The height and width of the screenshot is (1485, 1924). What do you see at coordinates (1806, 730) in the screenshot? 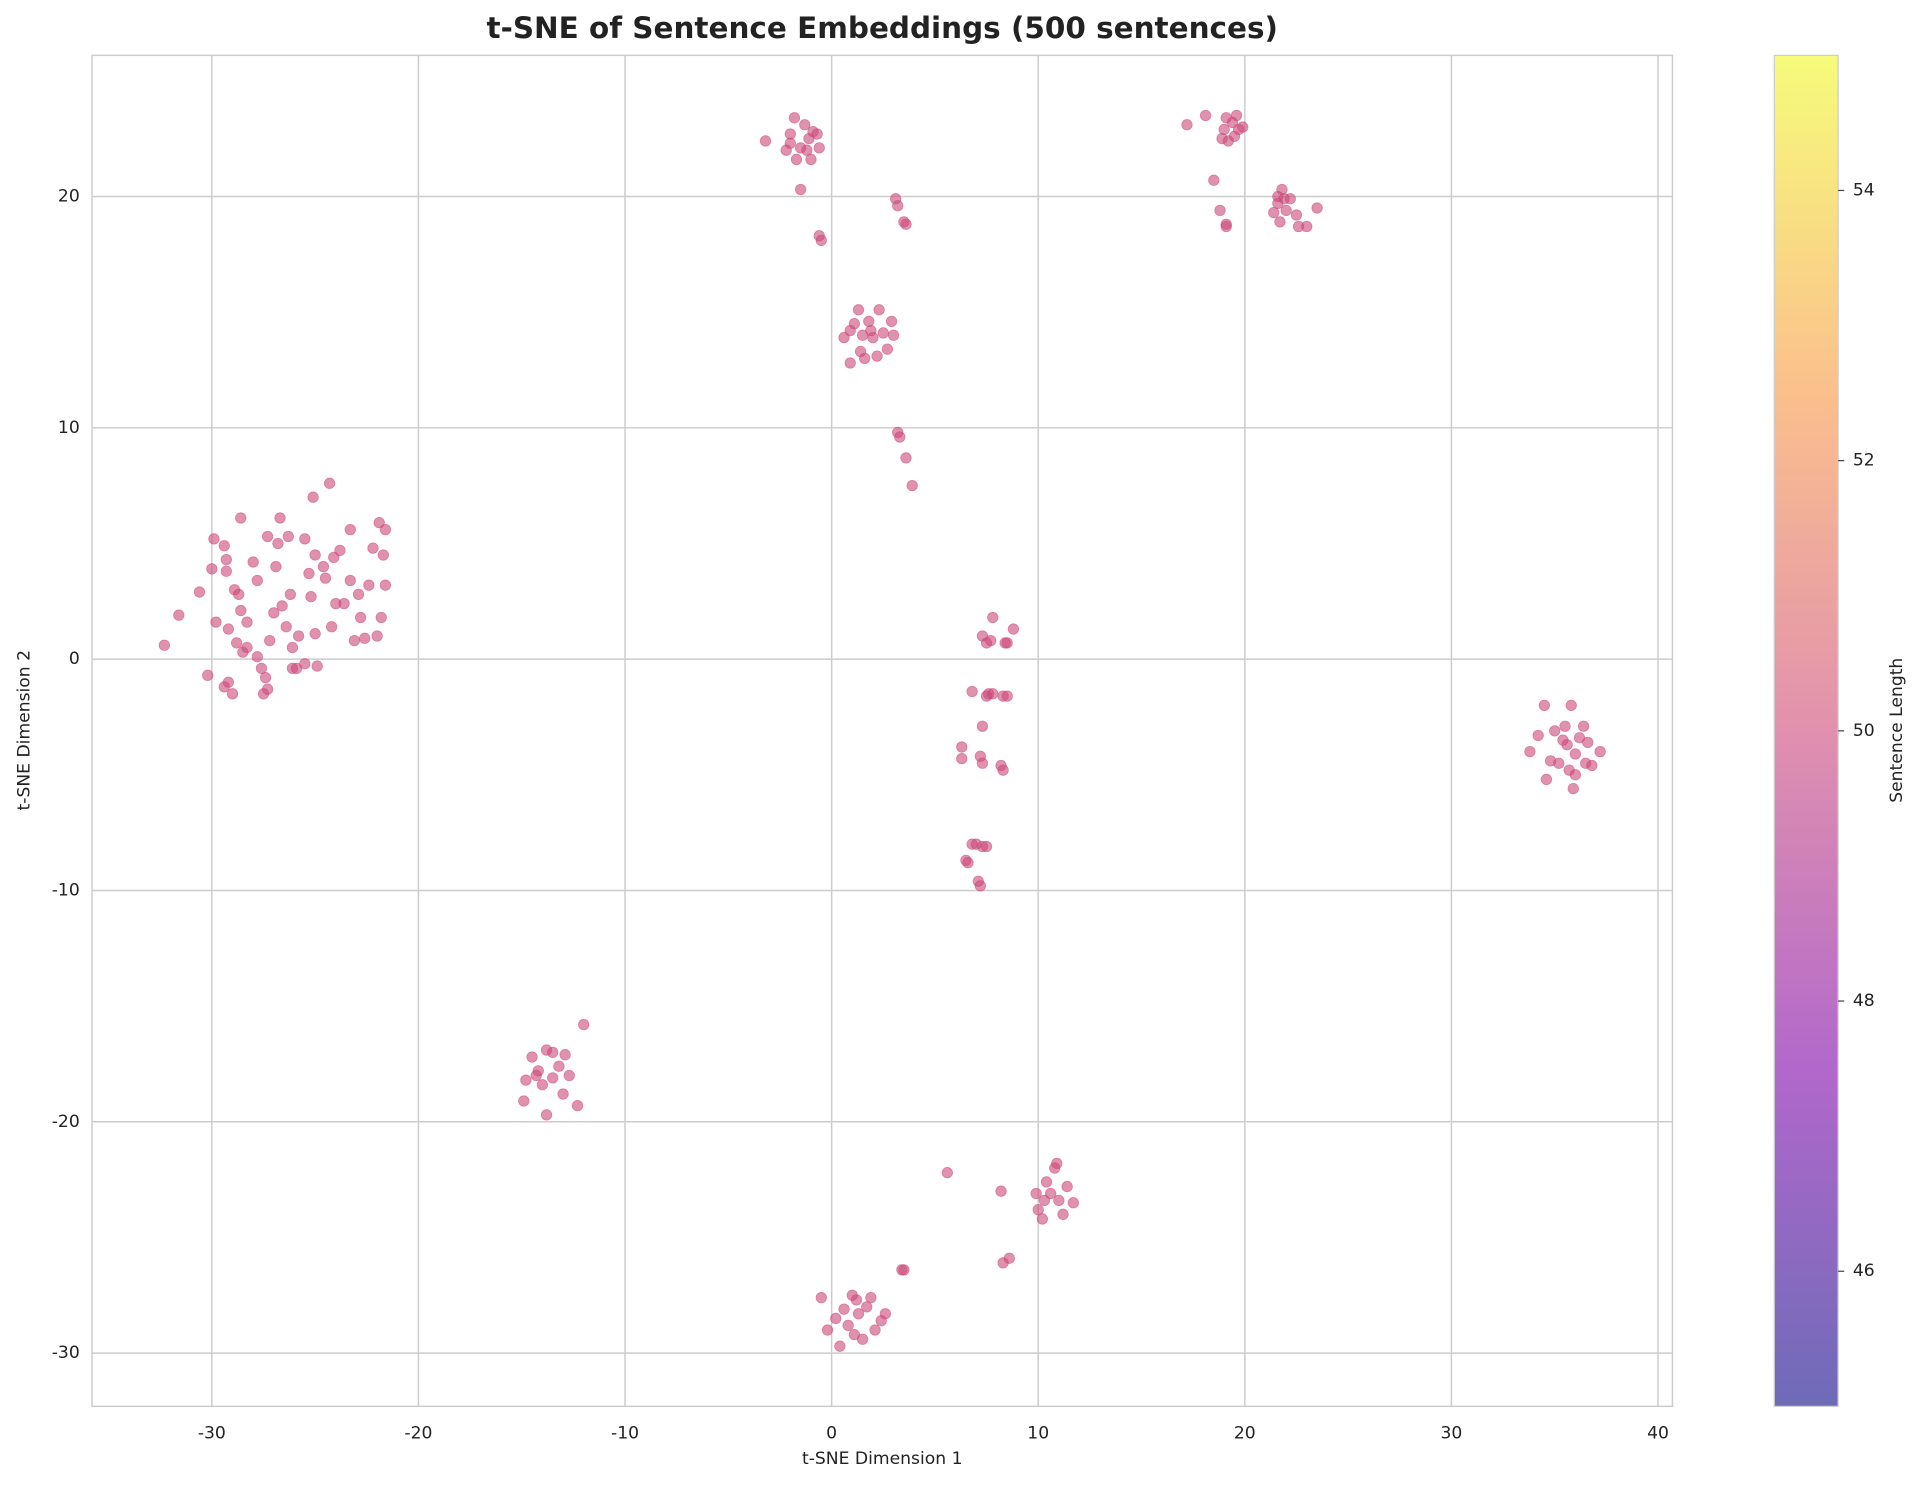
I see `colorbar` at bounding box center [1806, 730].